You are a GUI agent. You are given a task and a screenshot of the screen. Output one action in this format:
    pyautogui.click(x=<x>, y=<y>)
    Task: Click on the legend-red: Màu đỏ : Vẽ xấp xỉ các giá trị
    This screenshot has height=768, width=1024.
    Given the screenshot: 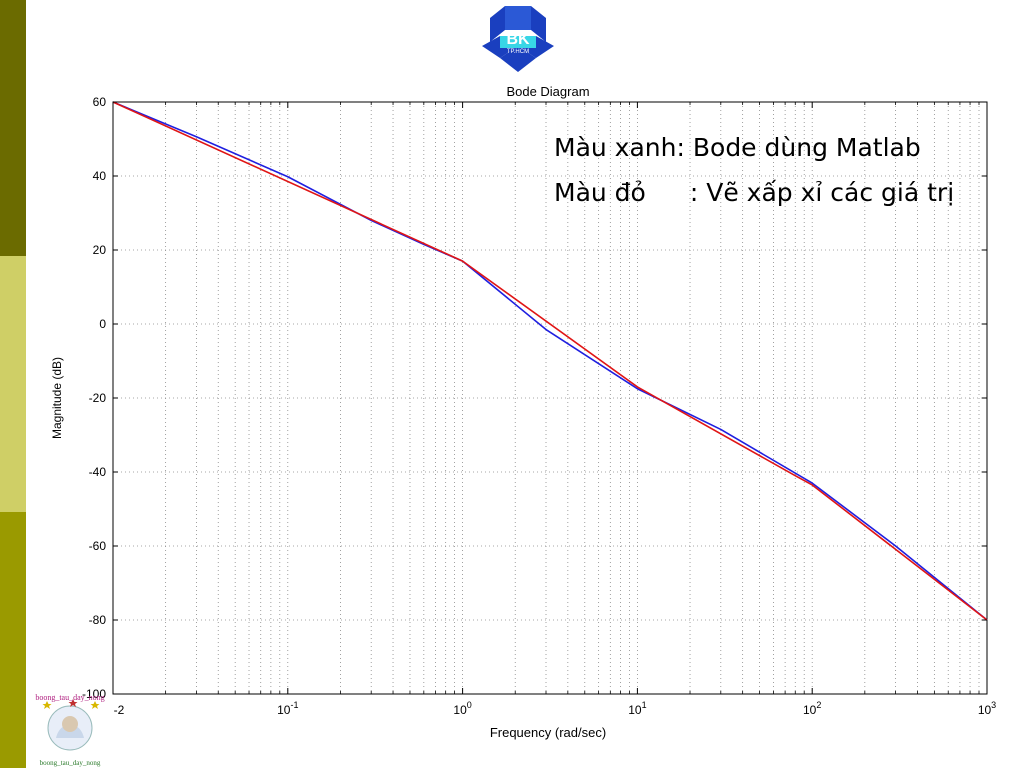 What is the action you would take?
    pyautogui.click(x=754, y=192)
    